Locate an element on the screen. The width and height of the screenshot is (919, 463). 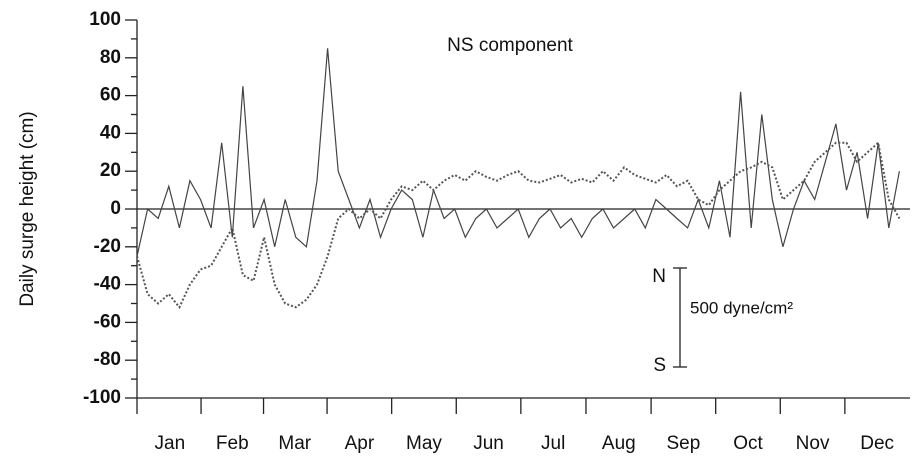
x-tick-label: Sep is located at coordinates (683, 443).